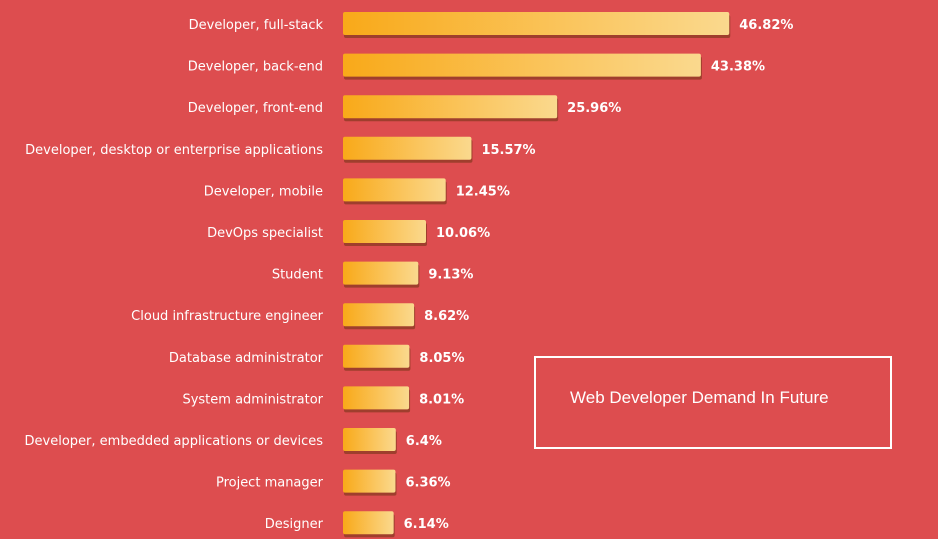 The width and height of the screenshot is (942, 545). Describe the element at coordinates (255, 67) in the screenshot. I see `category-label: Developer, back-end` at that location.